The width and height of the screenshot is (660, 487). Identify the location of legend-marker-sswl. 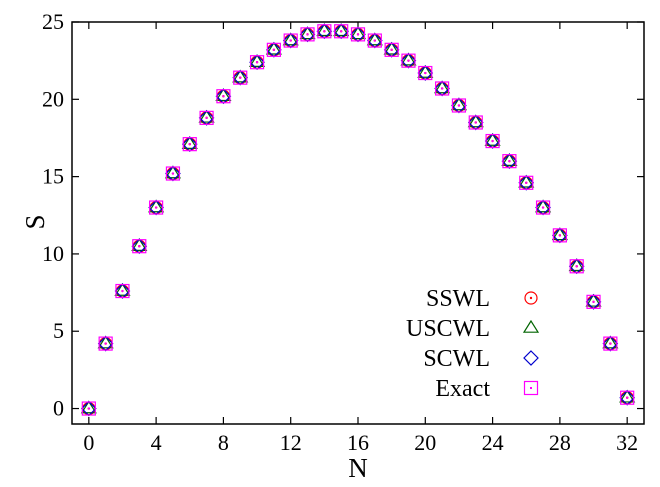
(531, 298).